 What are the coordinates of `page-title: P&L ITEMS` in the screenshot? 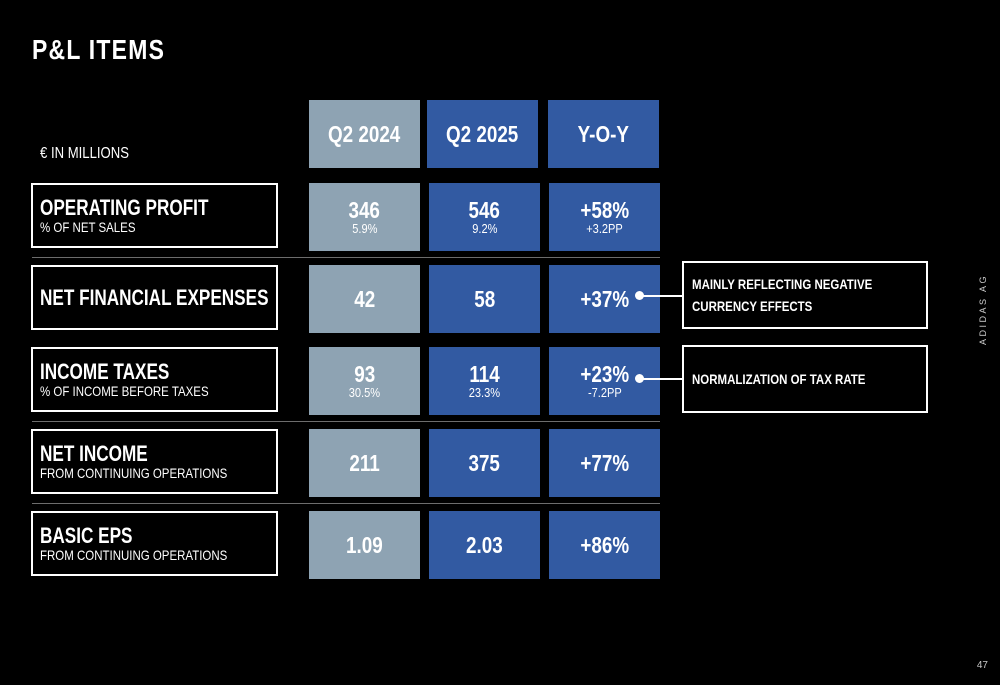 It's located at (99, 49).